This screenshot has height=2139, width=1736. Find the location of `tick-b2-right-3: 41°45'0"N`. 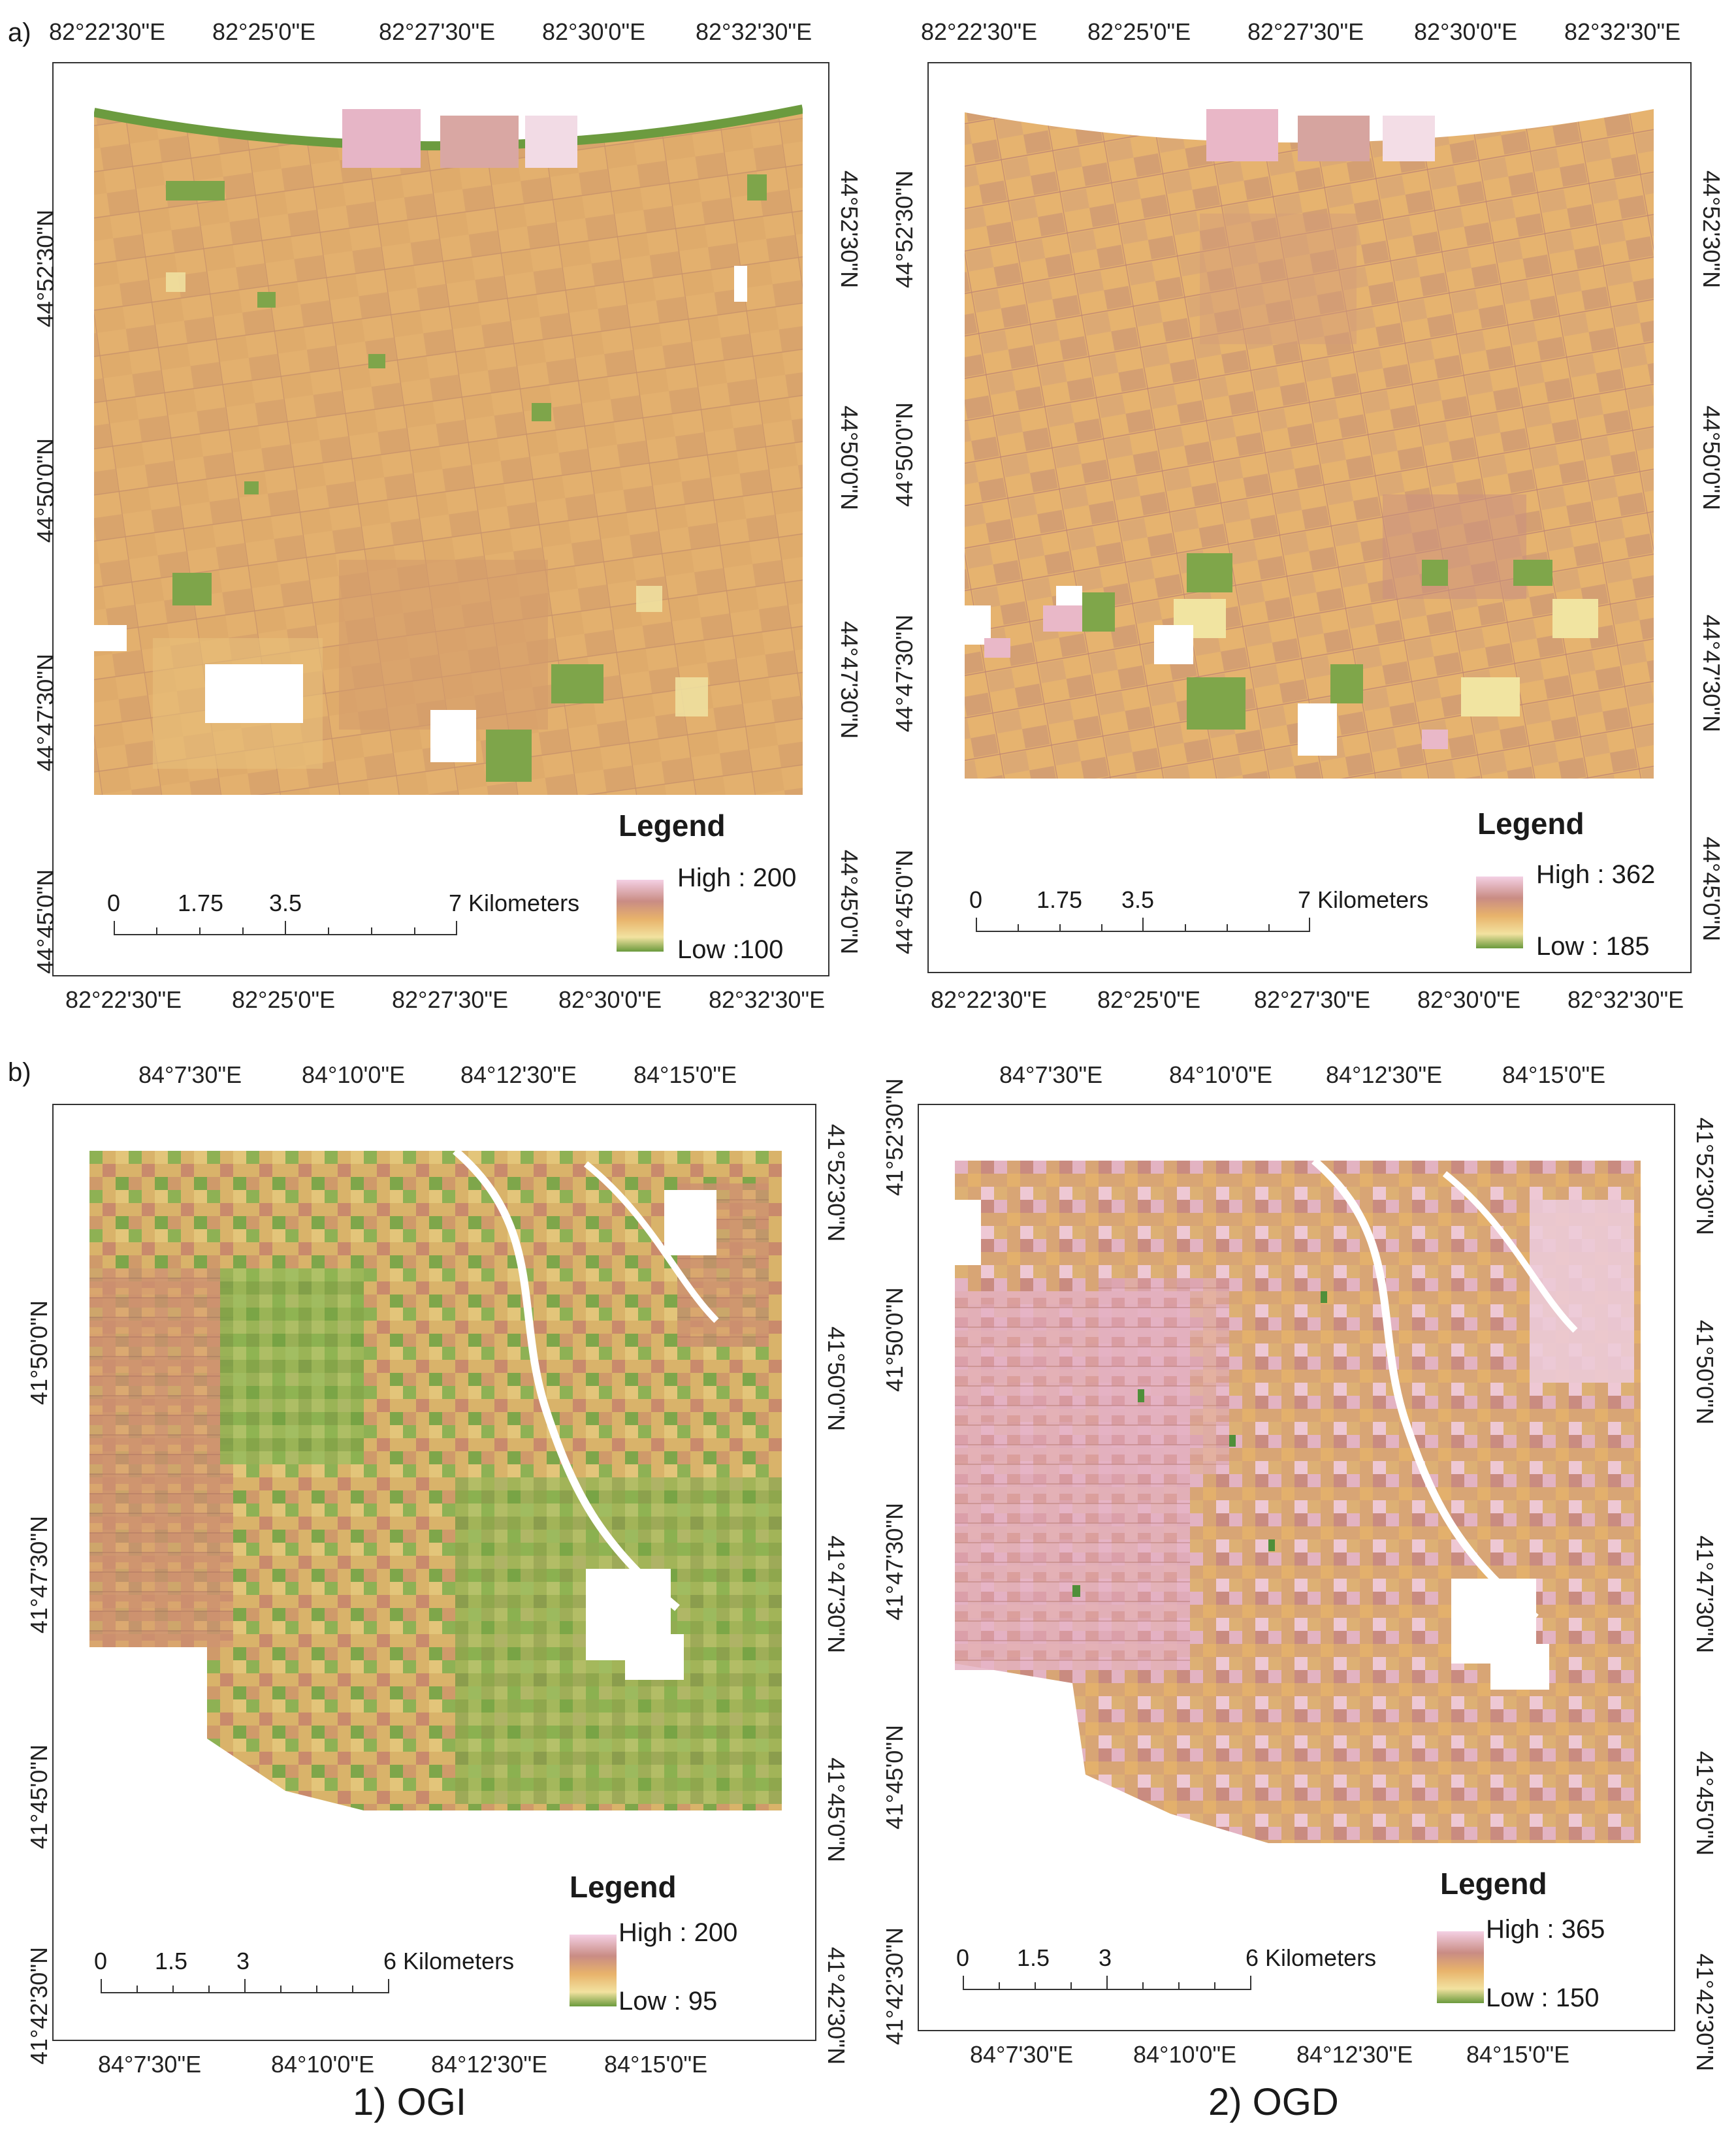

tick-b2-right-3: 41°45'0"N is located at coordinates (1705, 1803).